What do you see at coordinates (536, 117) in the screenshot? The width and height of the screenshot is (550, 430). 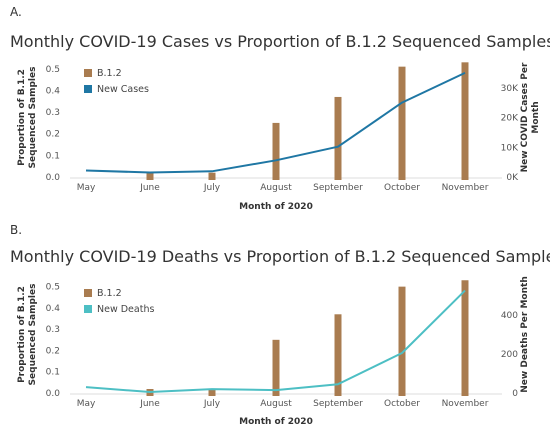 I see `y2-axis-title: Month` at bounding box center [536, 117].